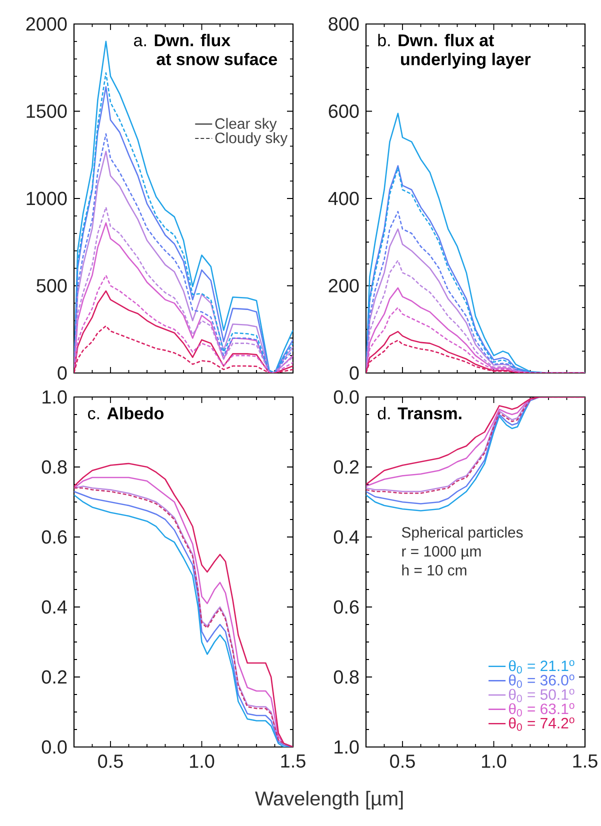 The height and width of the screenshot is (826, 601). What do you see at coordinates (51, 285) in the screenshot?
I see `y-tick-label: 500` at bounding box center [51, 285].